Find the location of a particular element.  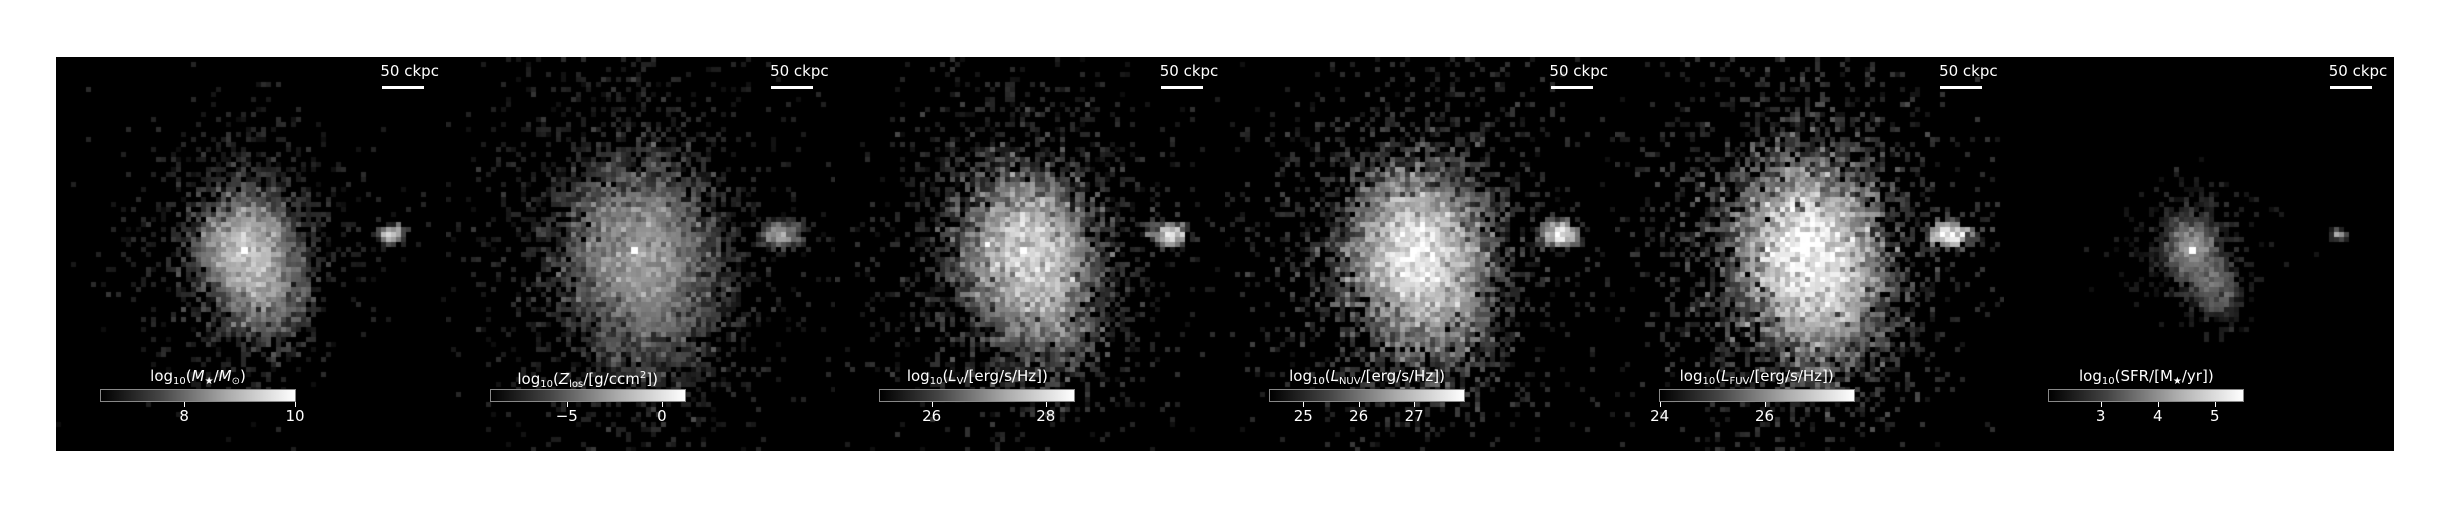

metal-column-map is located at coordinates (640, 254).